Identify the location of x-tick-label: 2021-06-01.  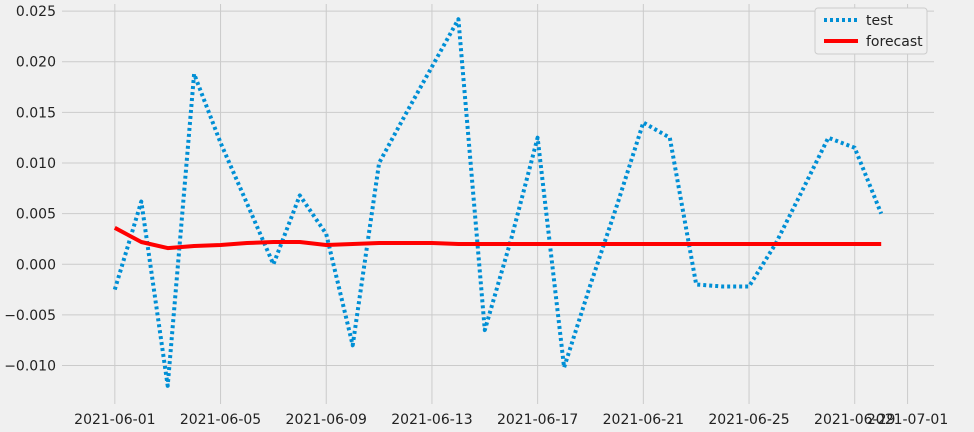
(114, 420).